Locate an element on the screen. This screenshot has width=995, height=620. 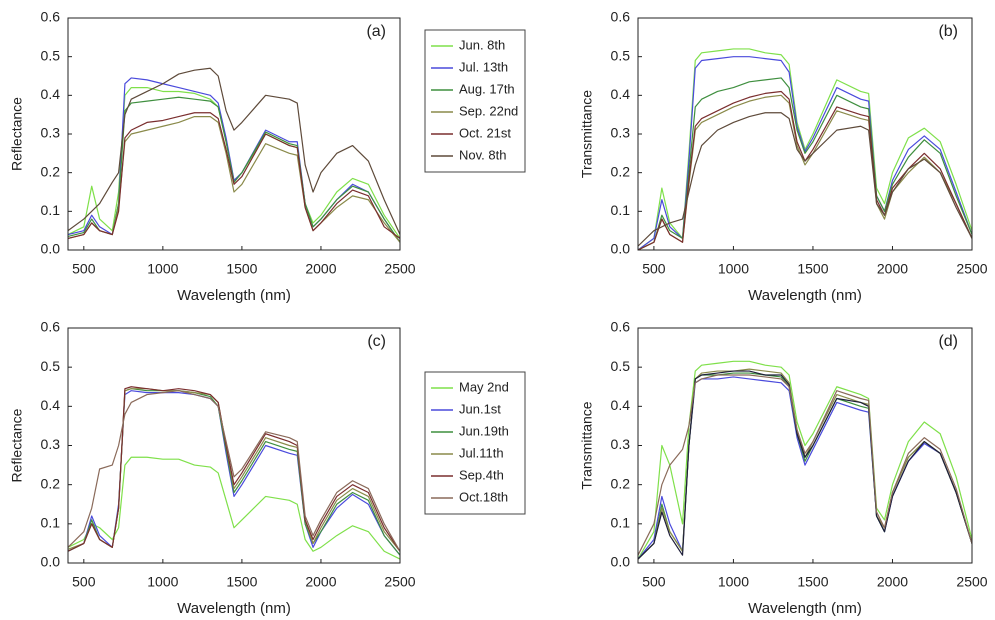
legend-label: May 2nd is located at coordinates (484, 386).